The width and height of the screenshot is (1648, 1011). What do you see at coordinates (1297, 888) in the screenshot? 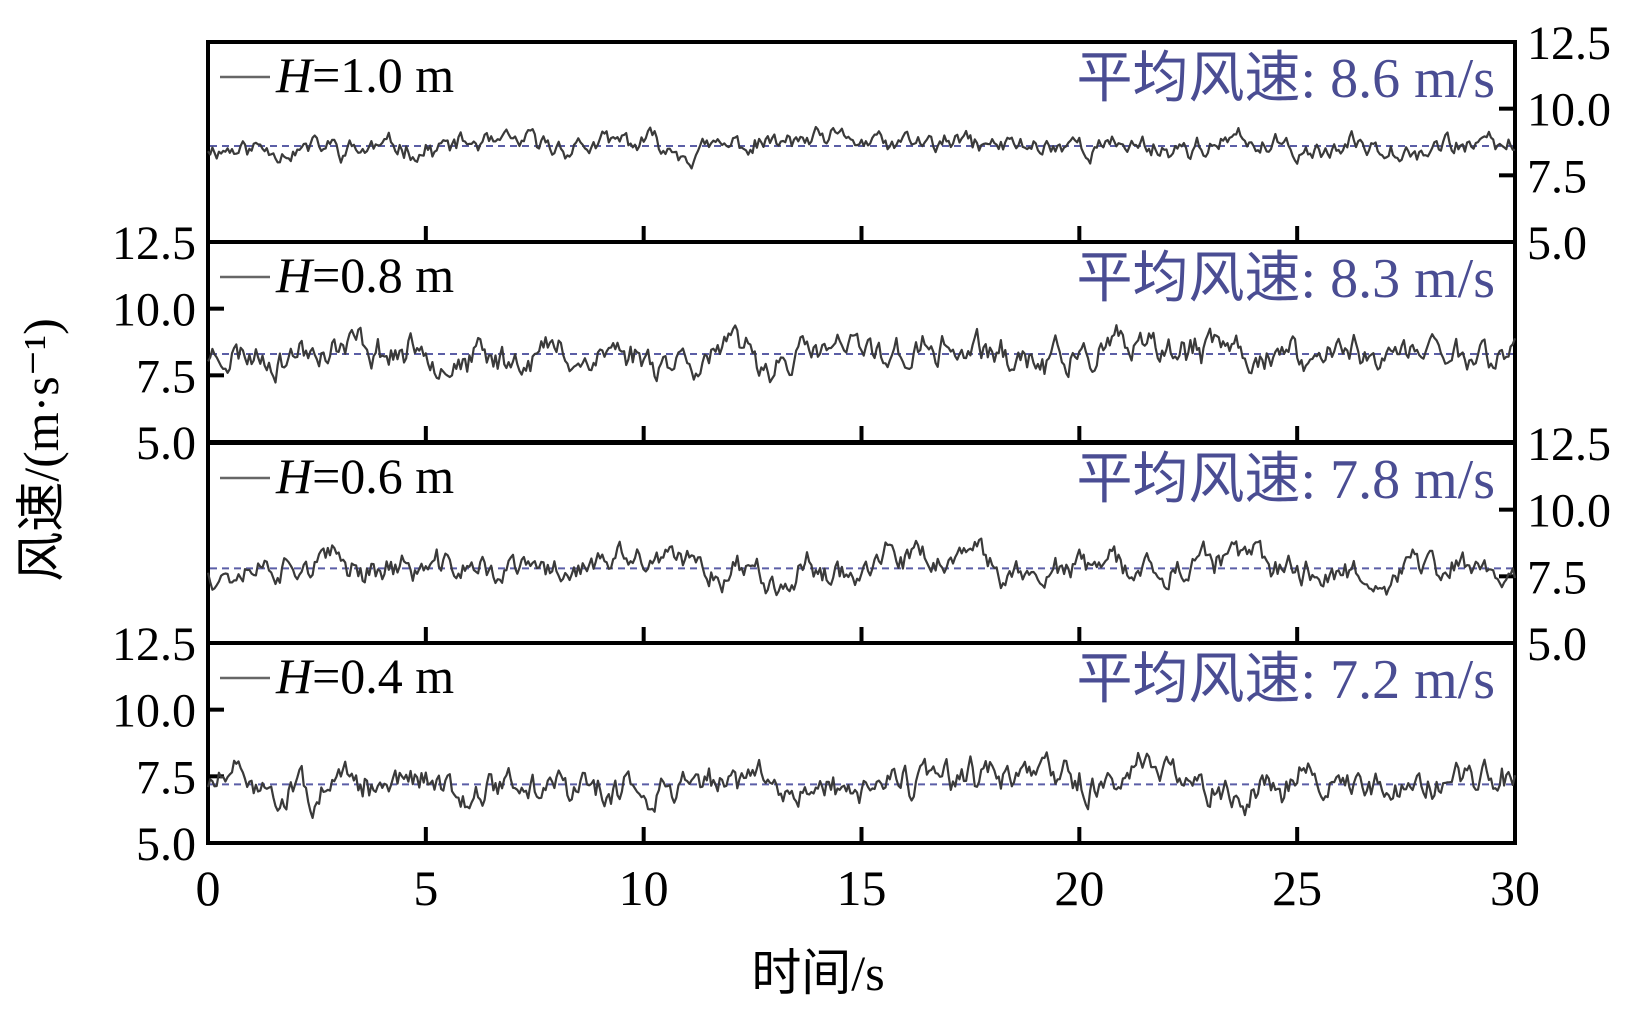
I see `x-tick-label: 25` at bounding box center [1297, 888].